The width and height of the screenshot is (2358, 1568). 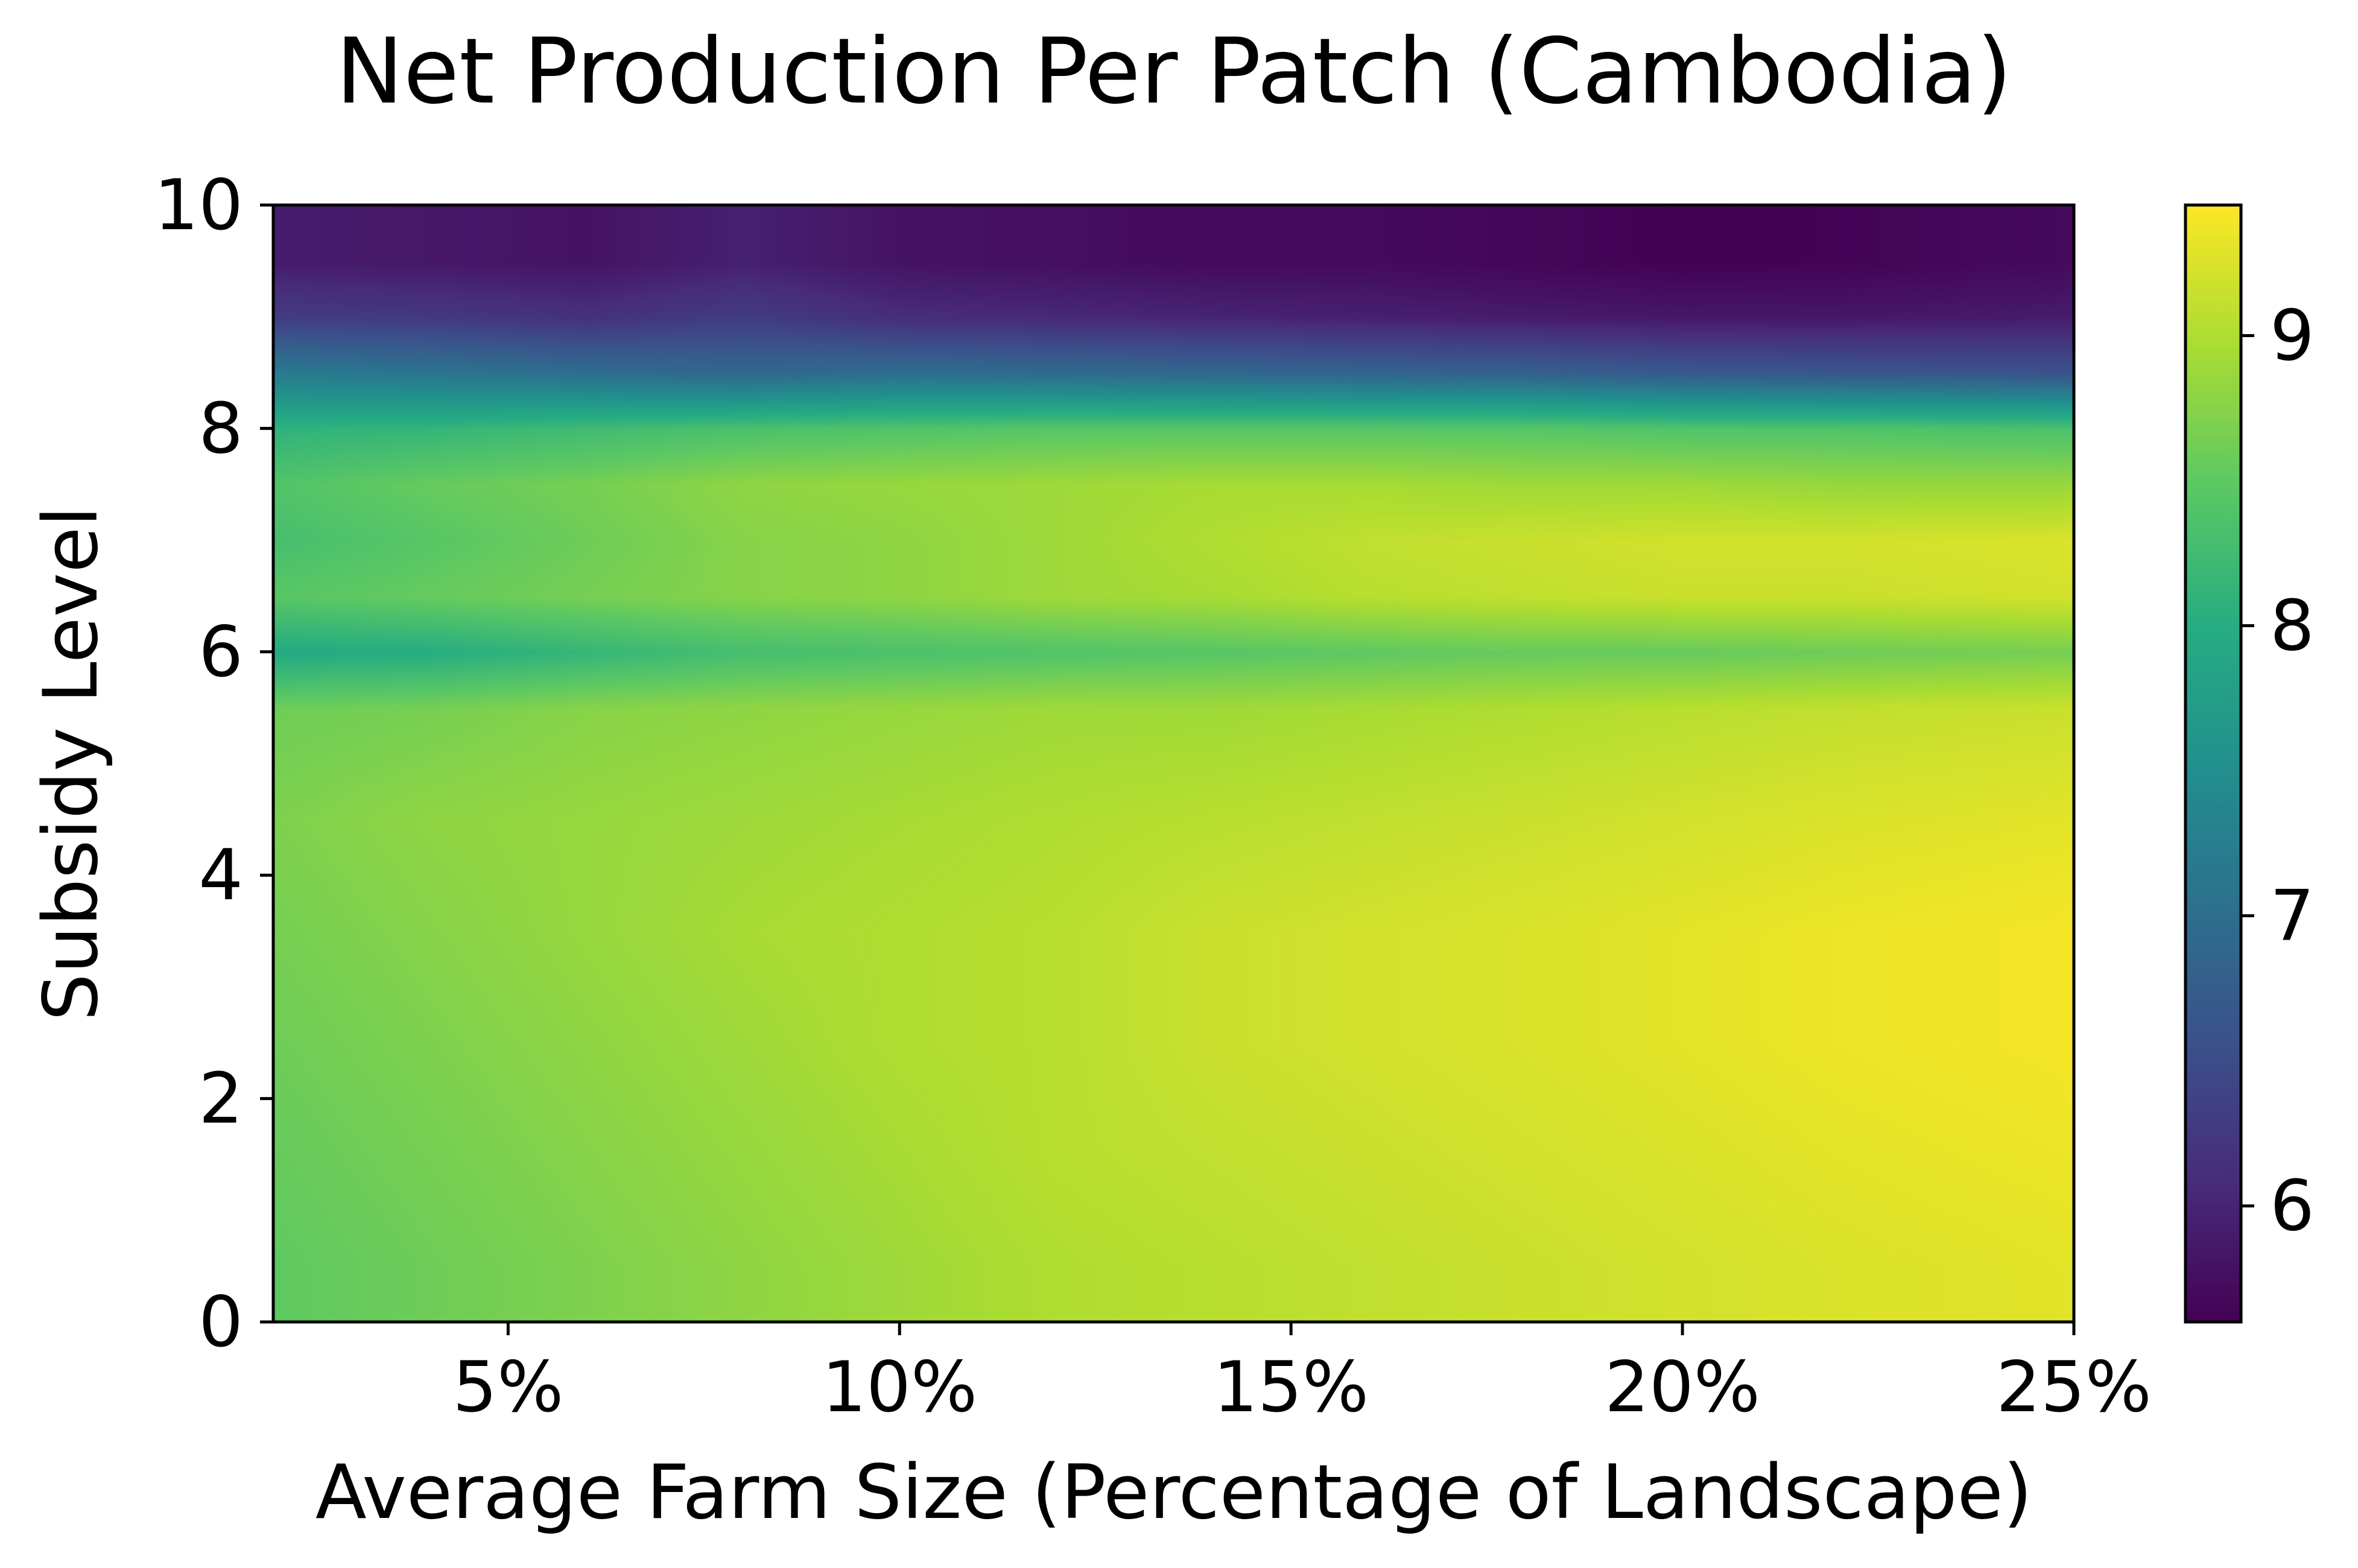 I want to click on x-tick-label: 25%, so click(x=2074, y=1387).